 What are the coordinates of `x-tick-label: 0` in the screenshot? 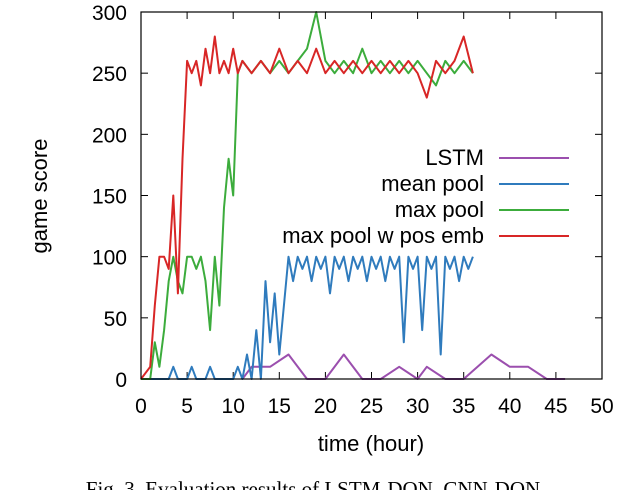 It's located at (141, 406).